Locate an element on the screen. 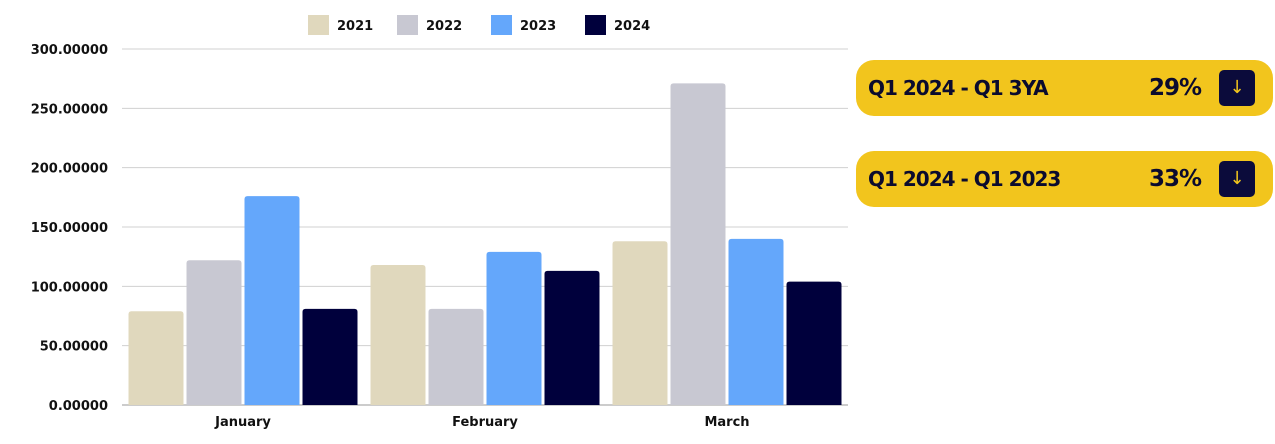  bar-2023-january is located at coordinates (272, 300).